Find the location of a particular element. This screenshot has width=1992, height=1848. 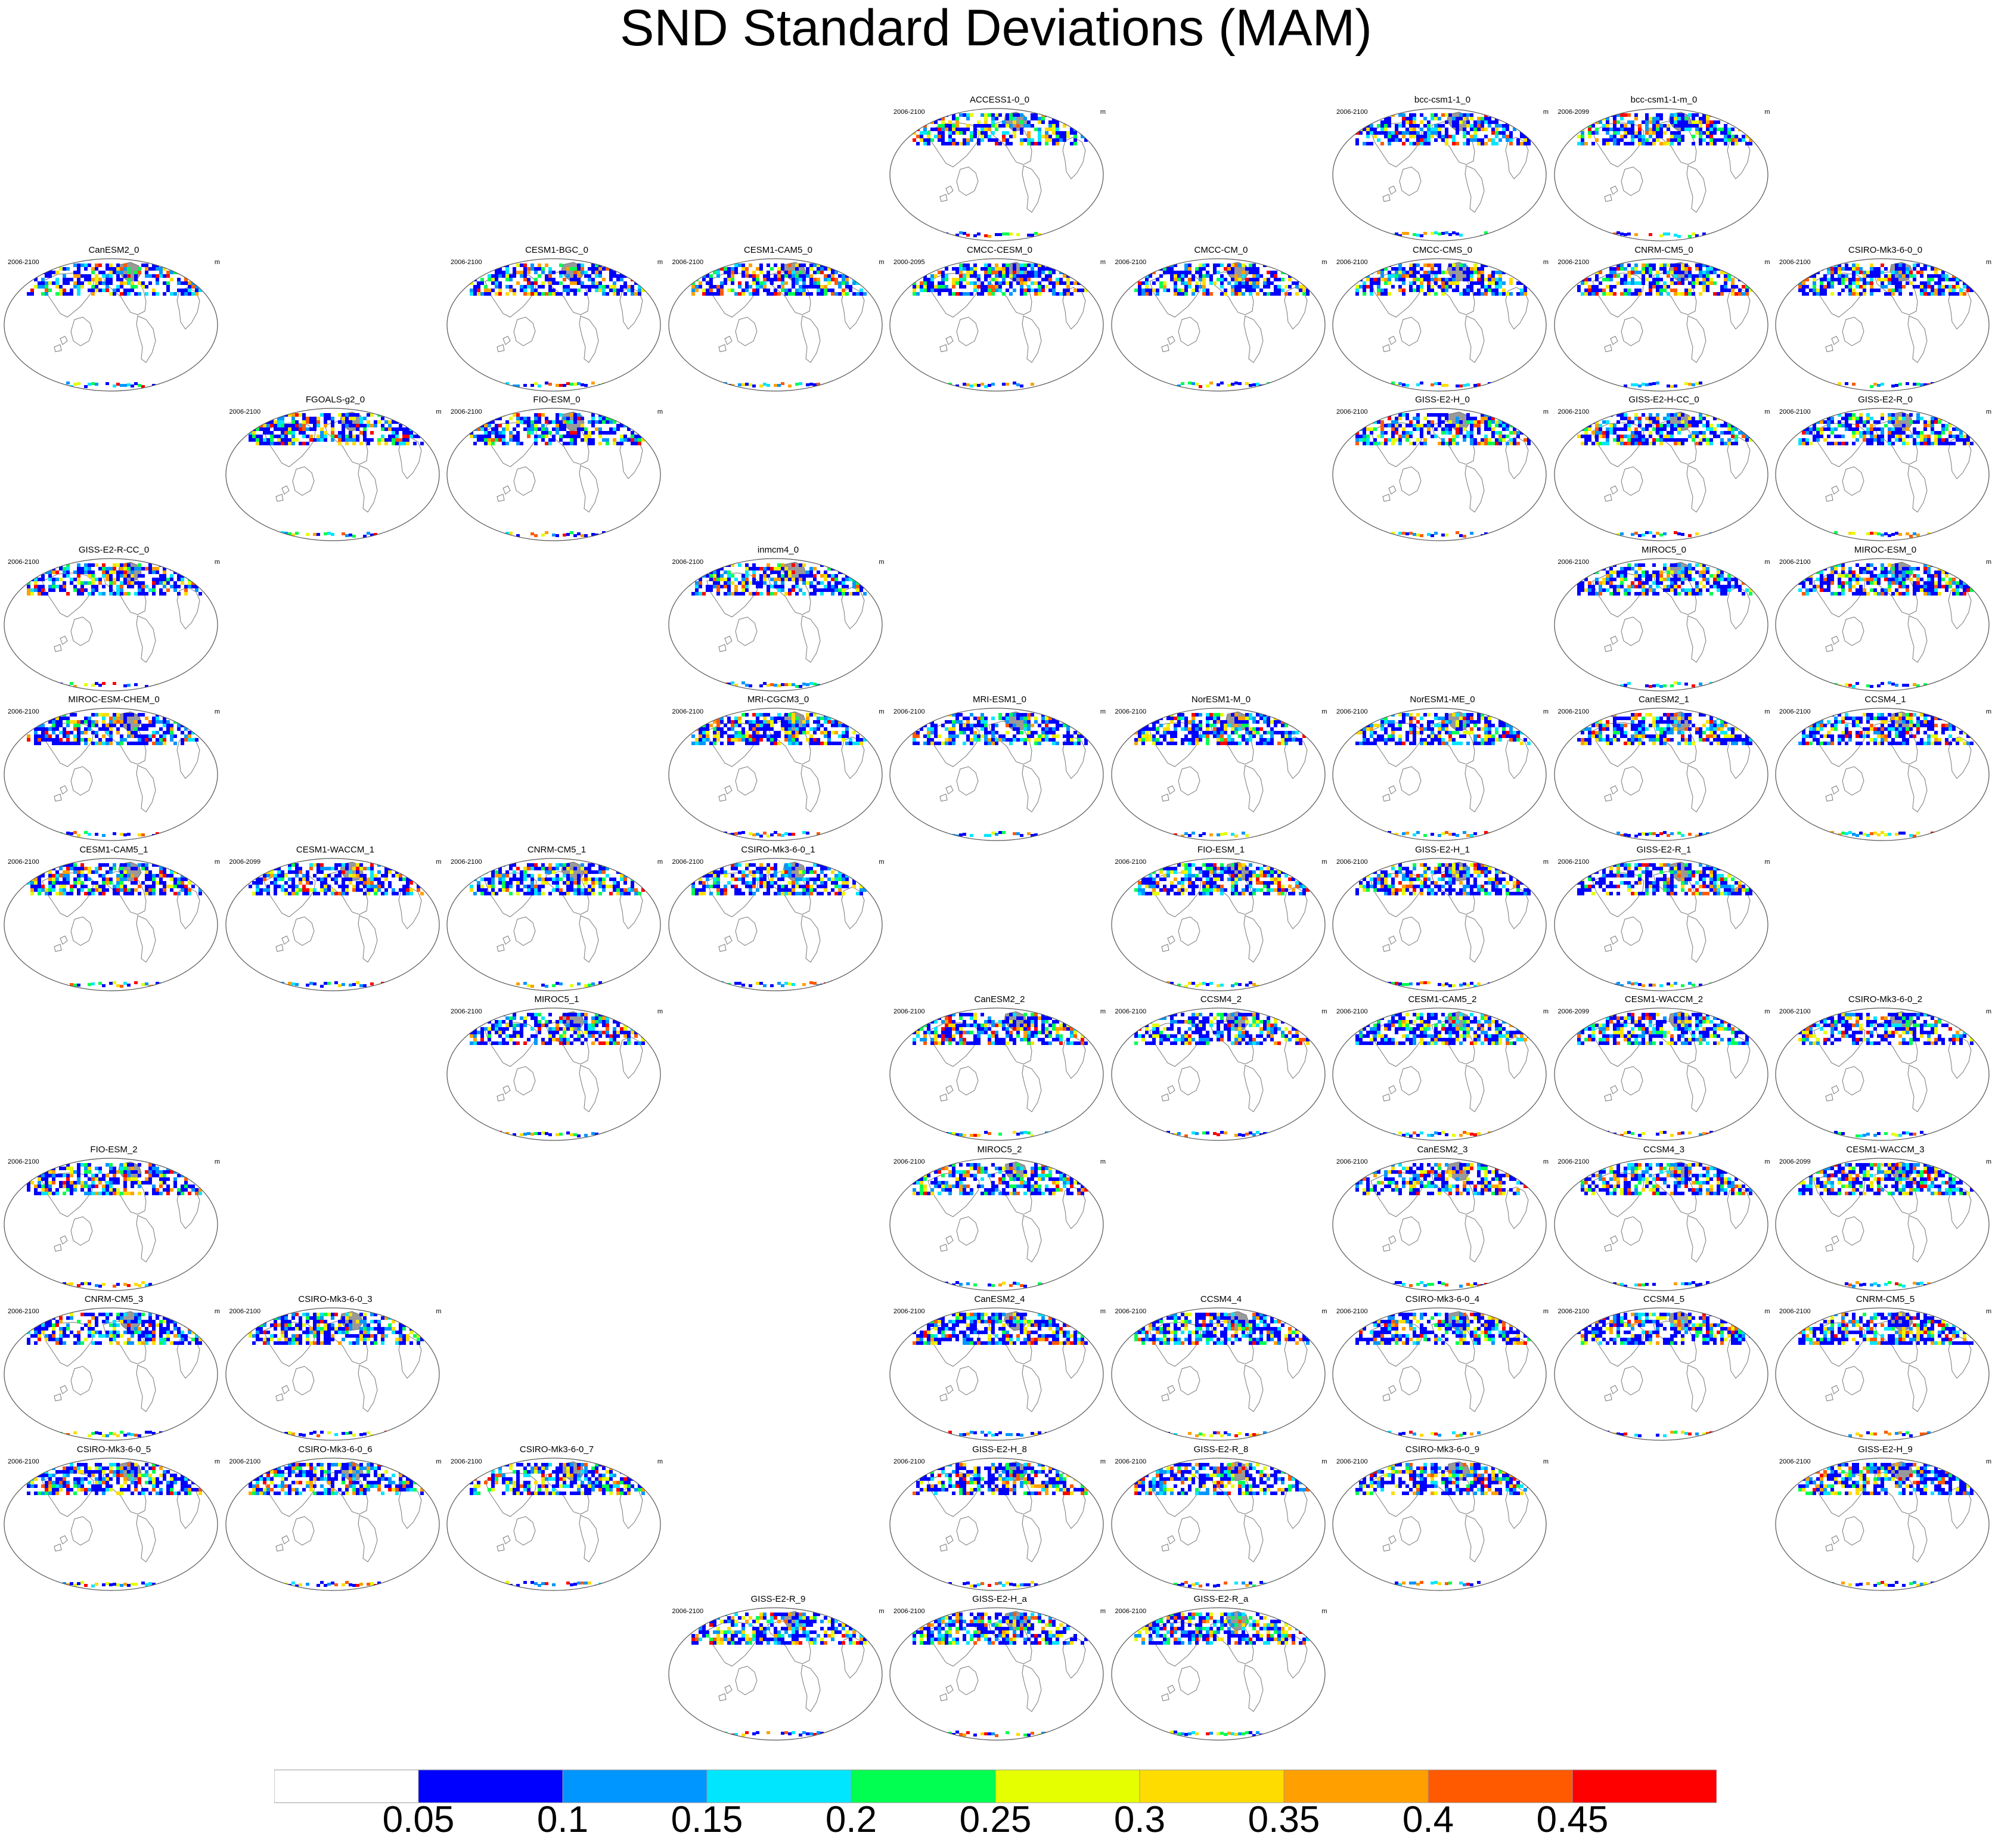

map-panel: FIO-ESM_0 2006-2100 m is located at coordinates (557, 469).